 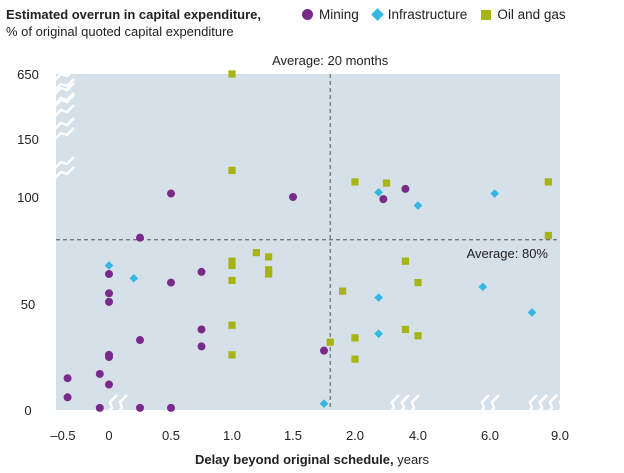 What do you see at coordinates (28, 197) in the screenshot?
I see `y-tick-label: 100` at bounding box center [28, 197].